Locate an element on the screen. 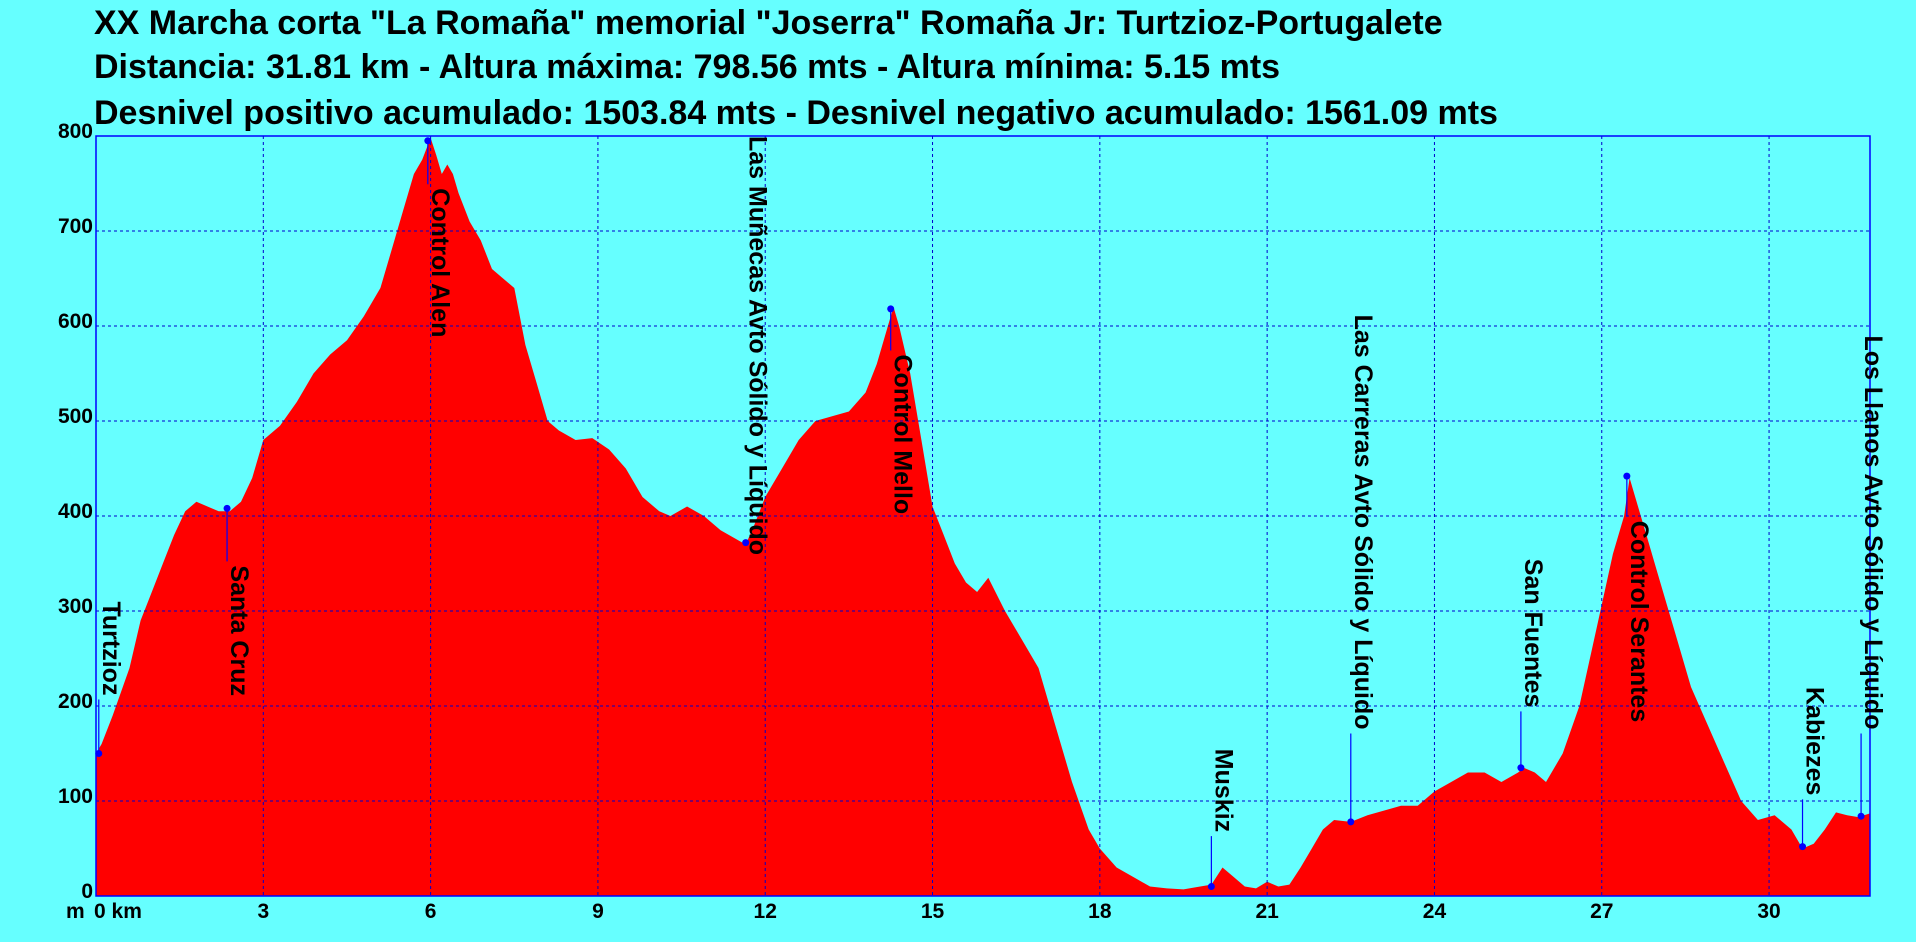  waypoint: Muskiz is located at coordinates (1222, 819).